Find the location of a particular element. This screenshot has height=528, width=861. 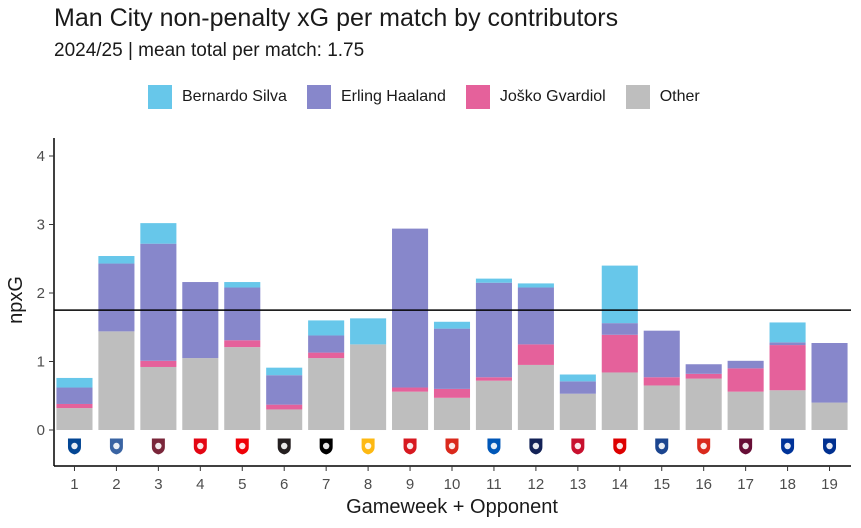

bar-segment-erling-haaland-gw2 is located at coordinates (116, 297).